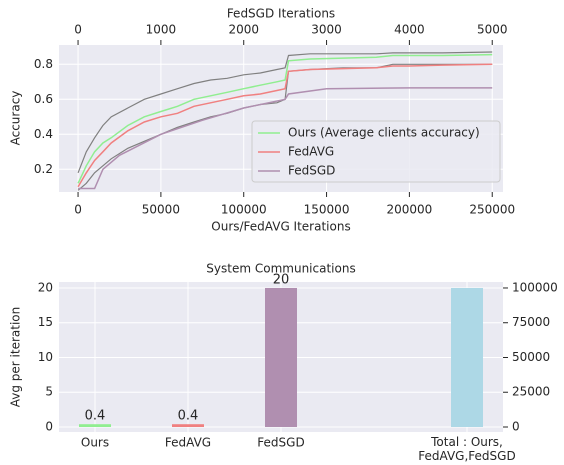  Describe the element at coordinates (409, 30) in the screenshot. I see `x2-tick-label: 4000` at that location.